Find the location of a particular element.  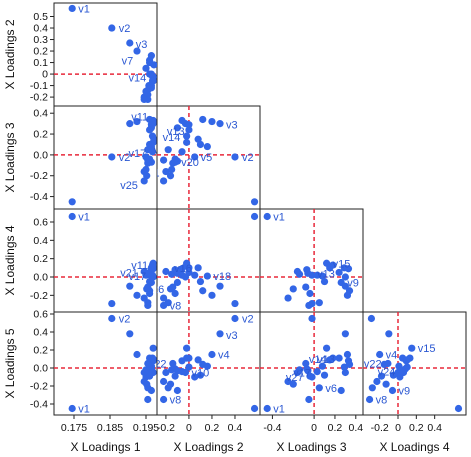

panel-4-vs-1: v1v15v21v17v11 is located at coordinates (105, 260).